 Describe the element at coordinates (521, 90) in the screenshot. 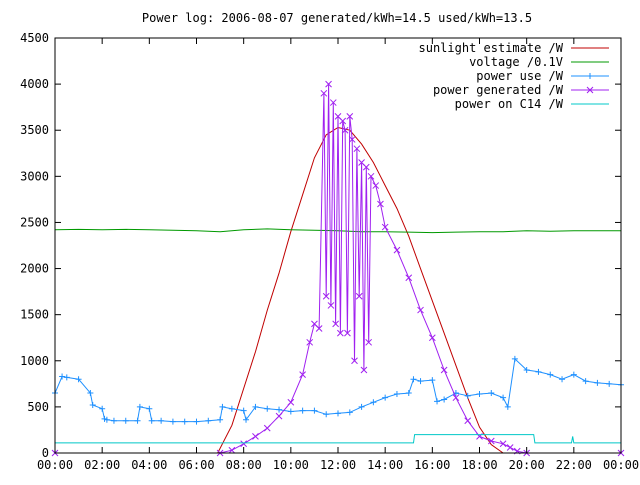

I see `legend-entry-3: power generated /W` at that location.